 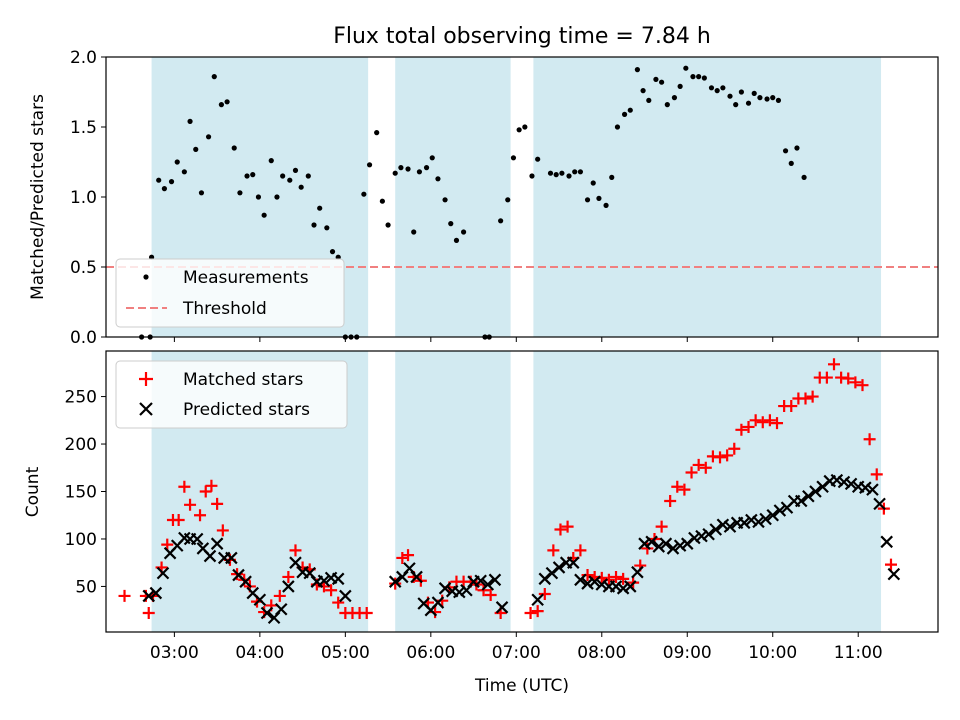 I want to click on x-tick-label: 07:00, so click(x=516, y=653).